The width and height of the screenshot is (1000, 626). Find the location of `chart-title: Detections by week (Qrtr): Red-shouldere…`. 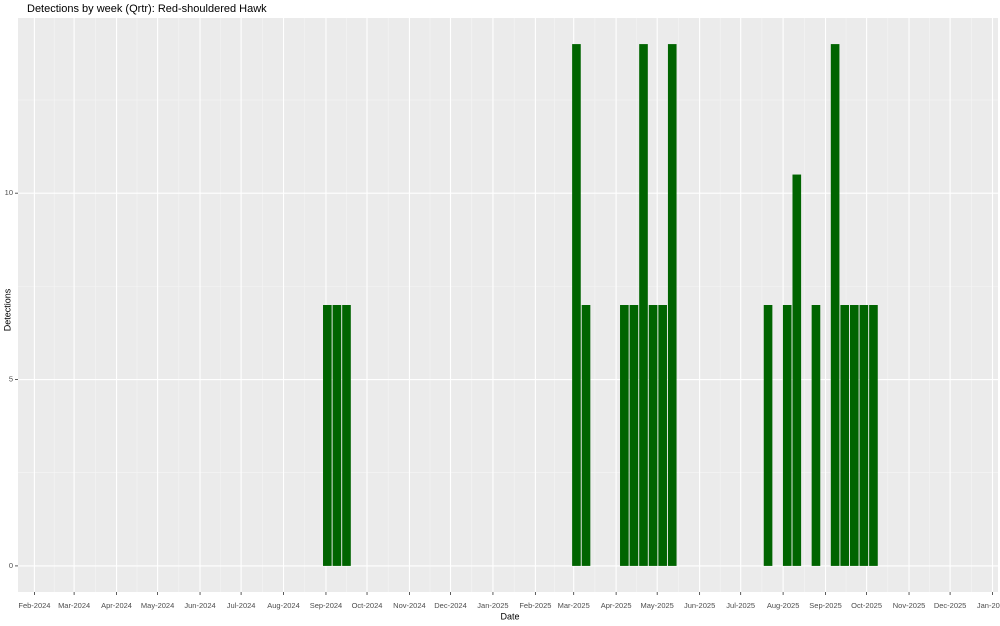

chart-title: Detections by week (Qrtr): Red-shouldere… is located at coordinates (147, 9).